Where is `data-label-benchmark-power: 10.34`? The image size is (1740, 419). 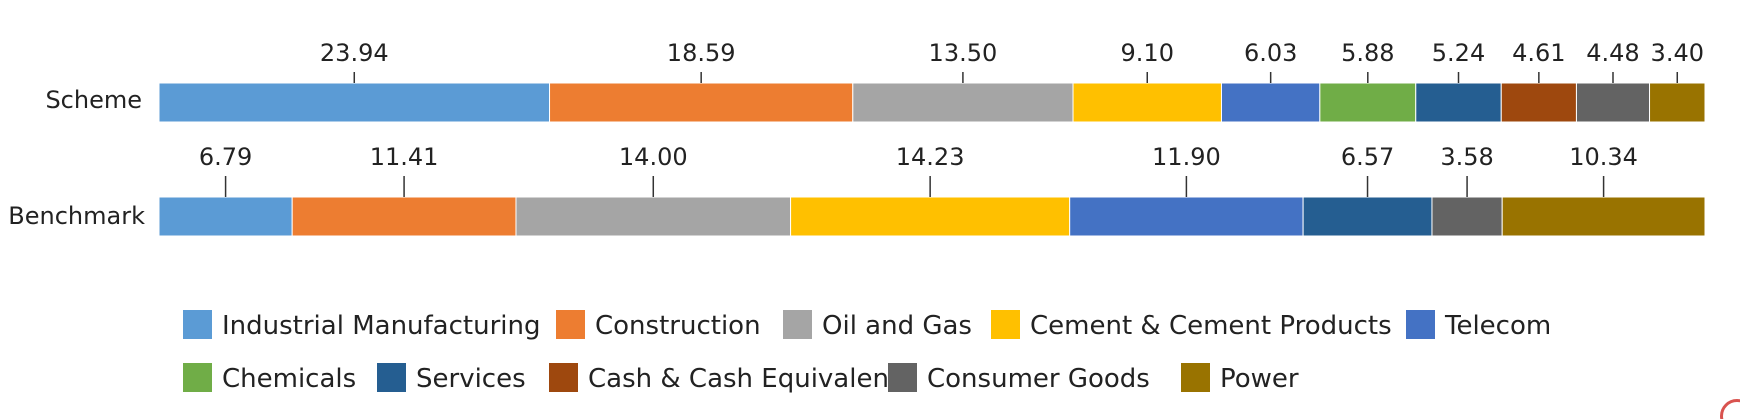 data-label-benchmark-power: 10.34 is located at coordinates (1603, 157).